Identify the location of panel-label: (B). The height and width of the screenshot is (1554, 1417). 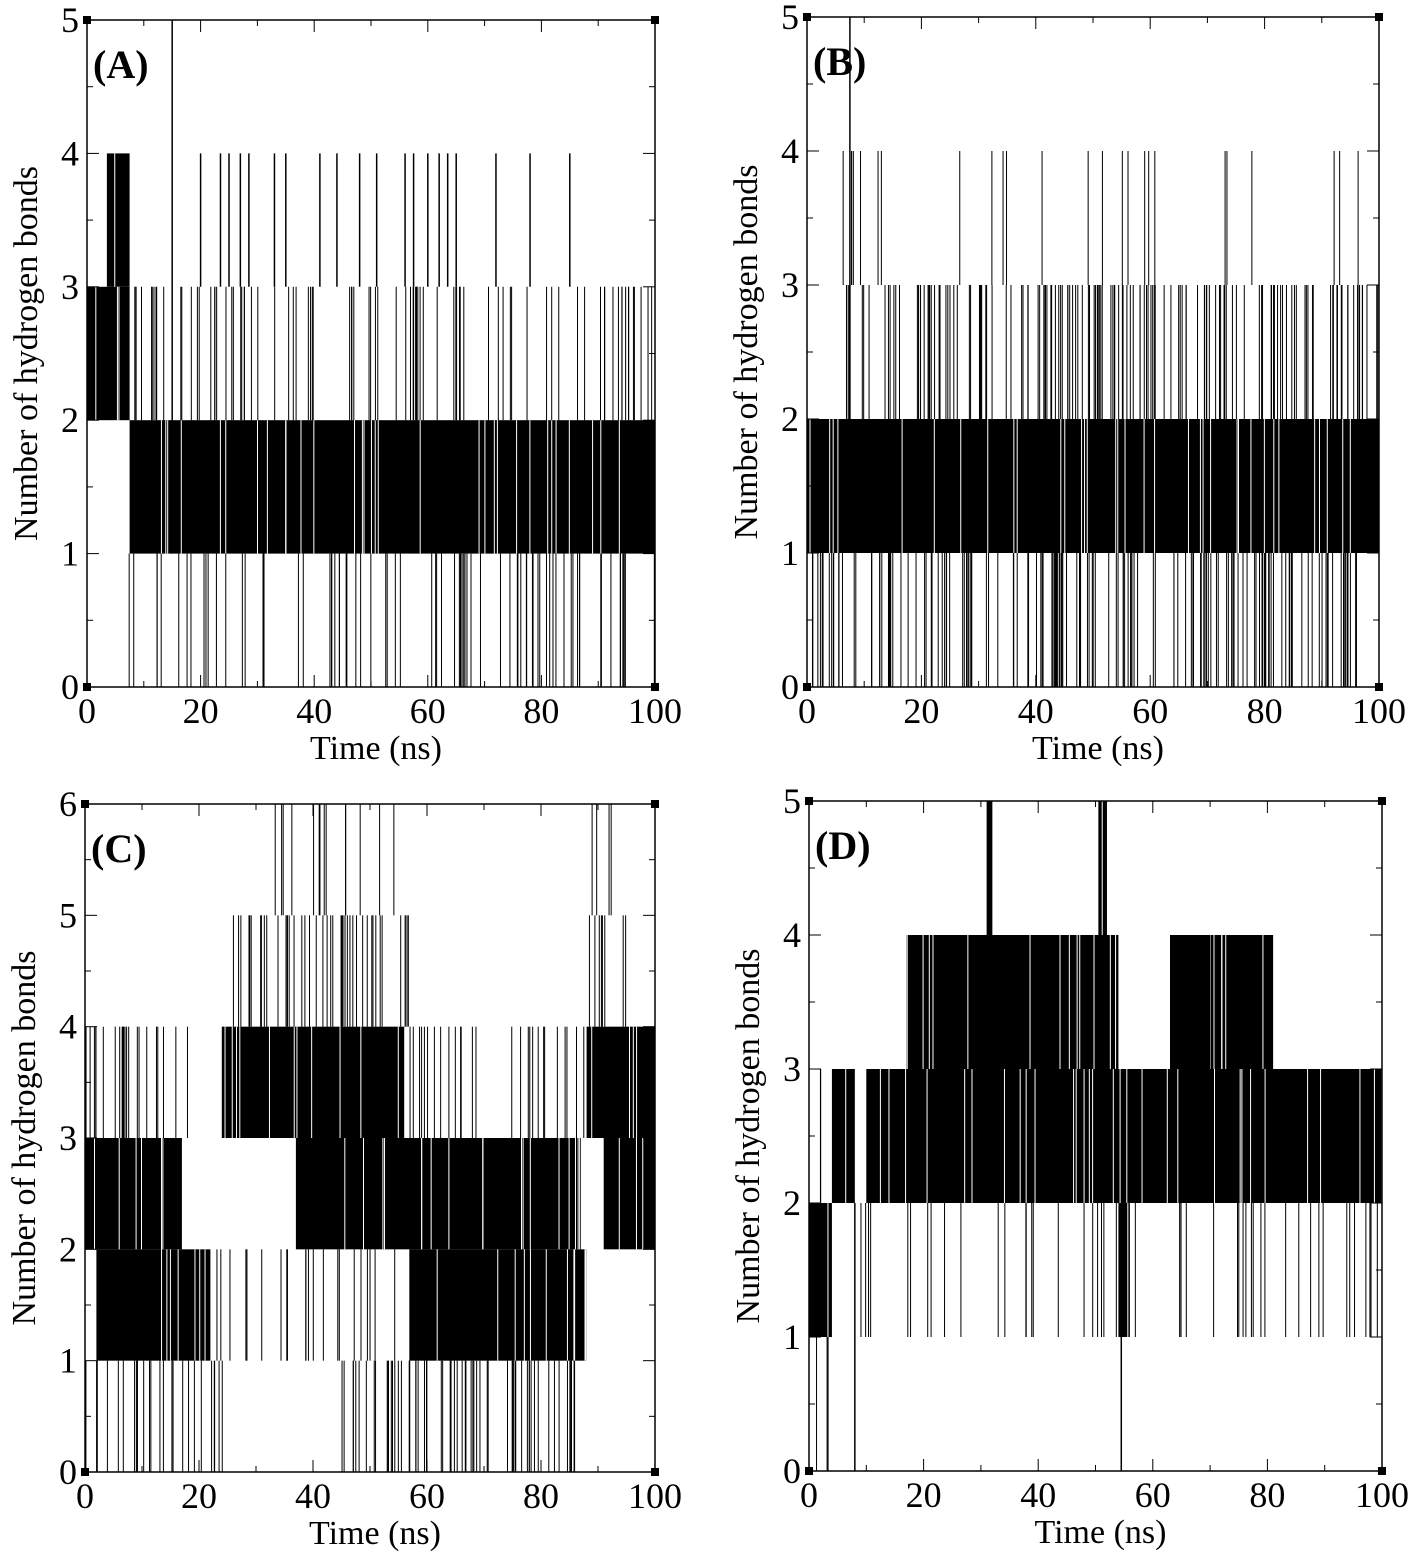
(839, 61).